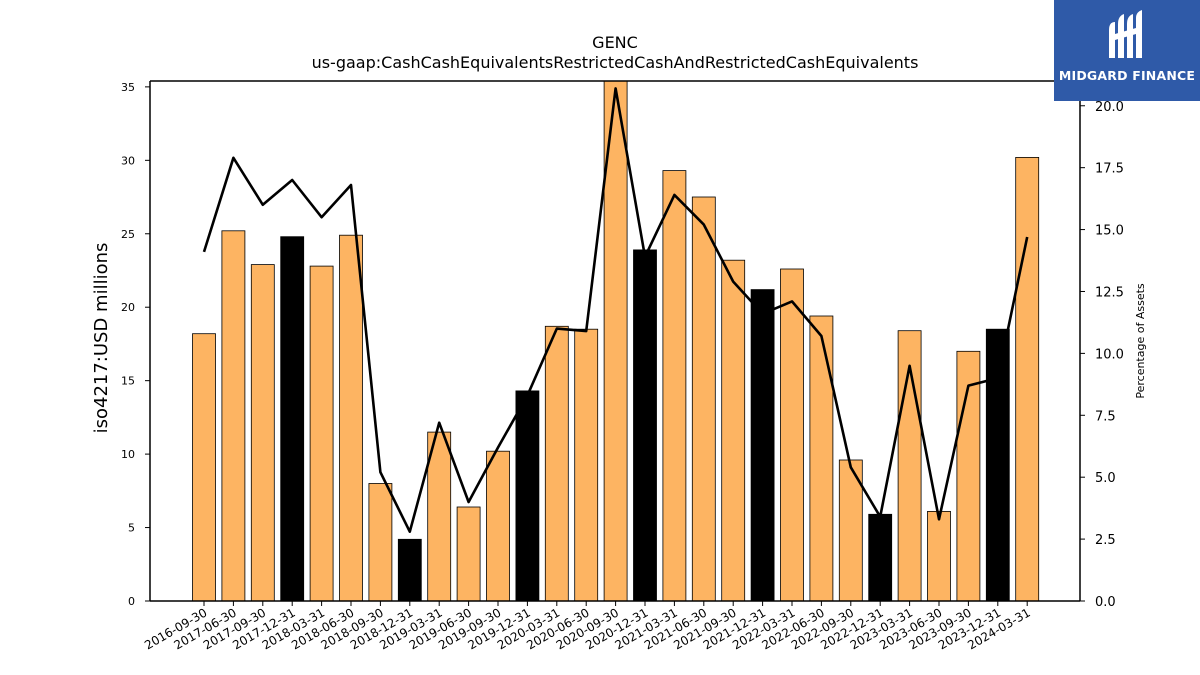  What do you see at coordinates (615, 42) in the screenshot?
I see `chart-title: GENC` at bounding box center [615, 42].